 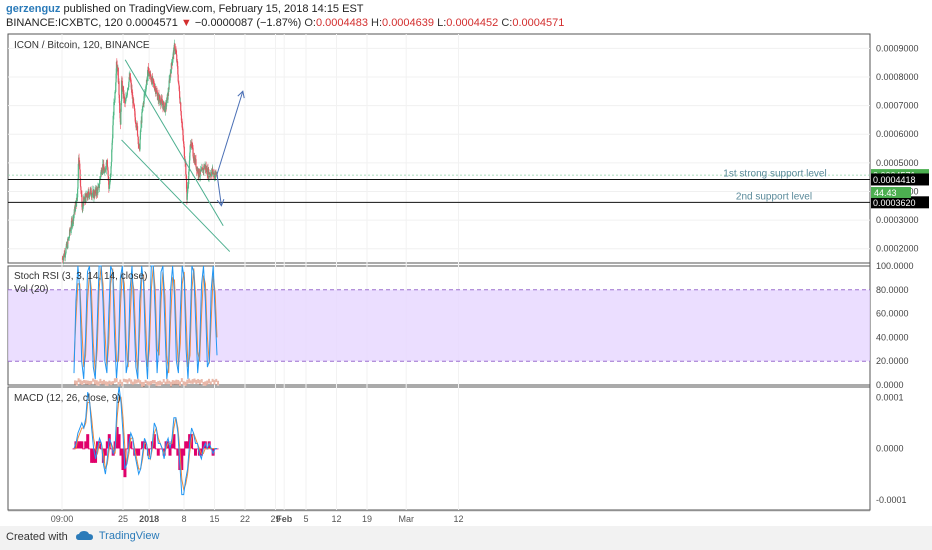 I want to click on time-tick: 25, so click(x=123, y=519).